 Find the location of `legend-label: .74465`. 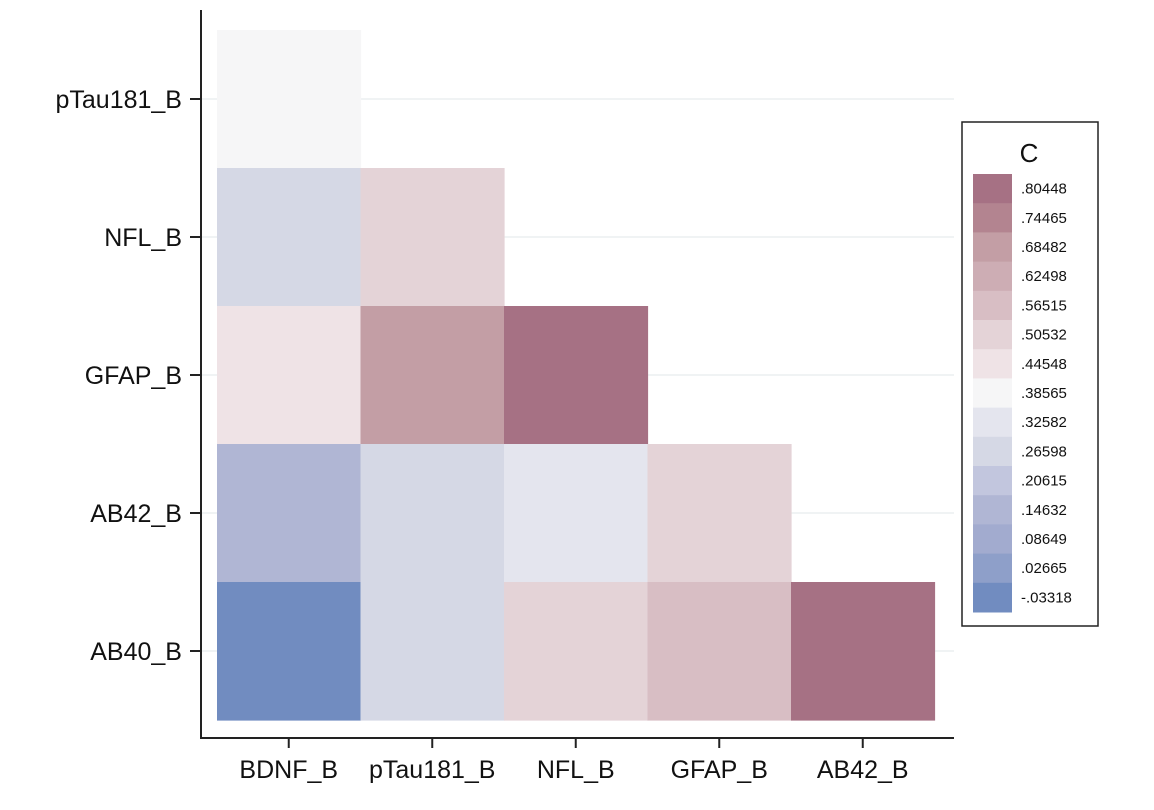

legend-label: .74465 is located at coordinates (1044, 218).